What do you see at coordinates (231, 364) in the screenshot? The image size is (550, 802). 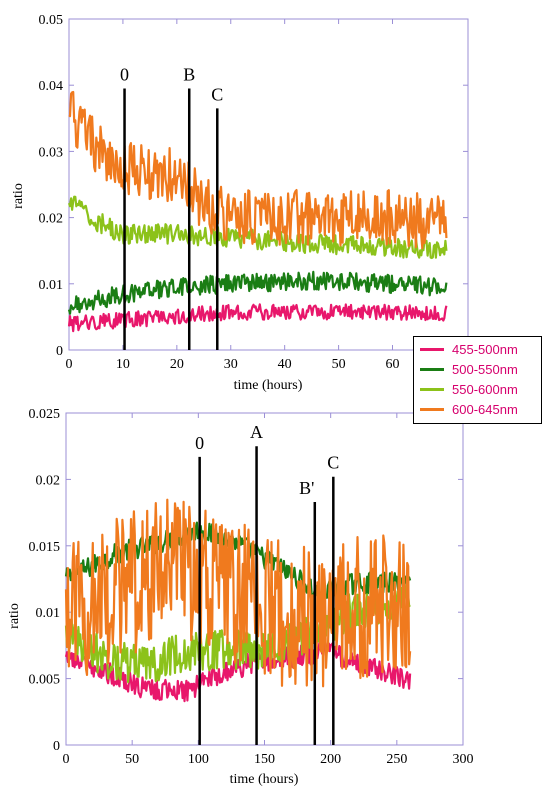 I see `x-tick-label: 30` at bounding box center [231, 364].